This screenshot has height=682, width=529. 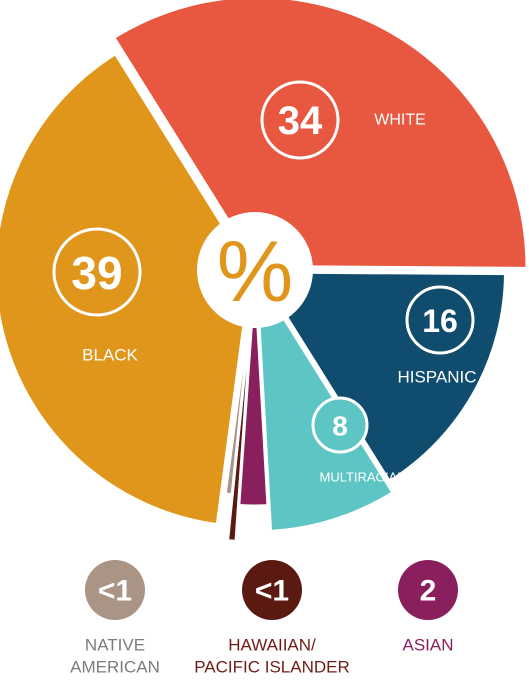 What do you see at coordinates (400, 120) in the screenshot?
I see `category-label: WHITE` at bounding box center [400, 120].